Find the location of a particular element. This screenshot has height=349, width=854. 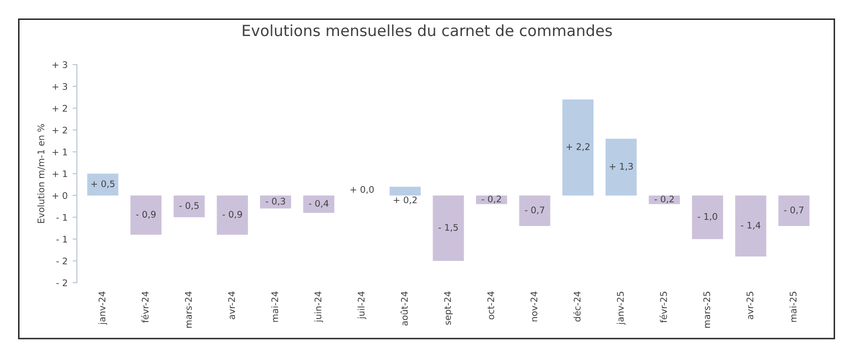

y-axis-title: Evolution m/m-1 en % is located at coordinates (41, 173).